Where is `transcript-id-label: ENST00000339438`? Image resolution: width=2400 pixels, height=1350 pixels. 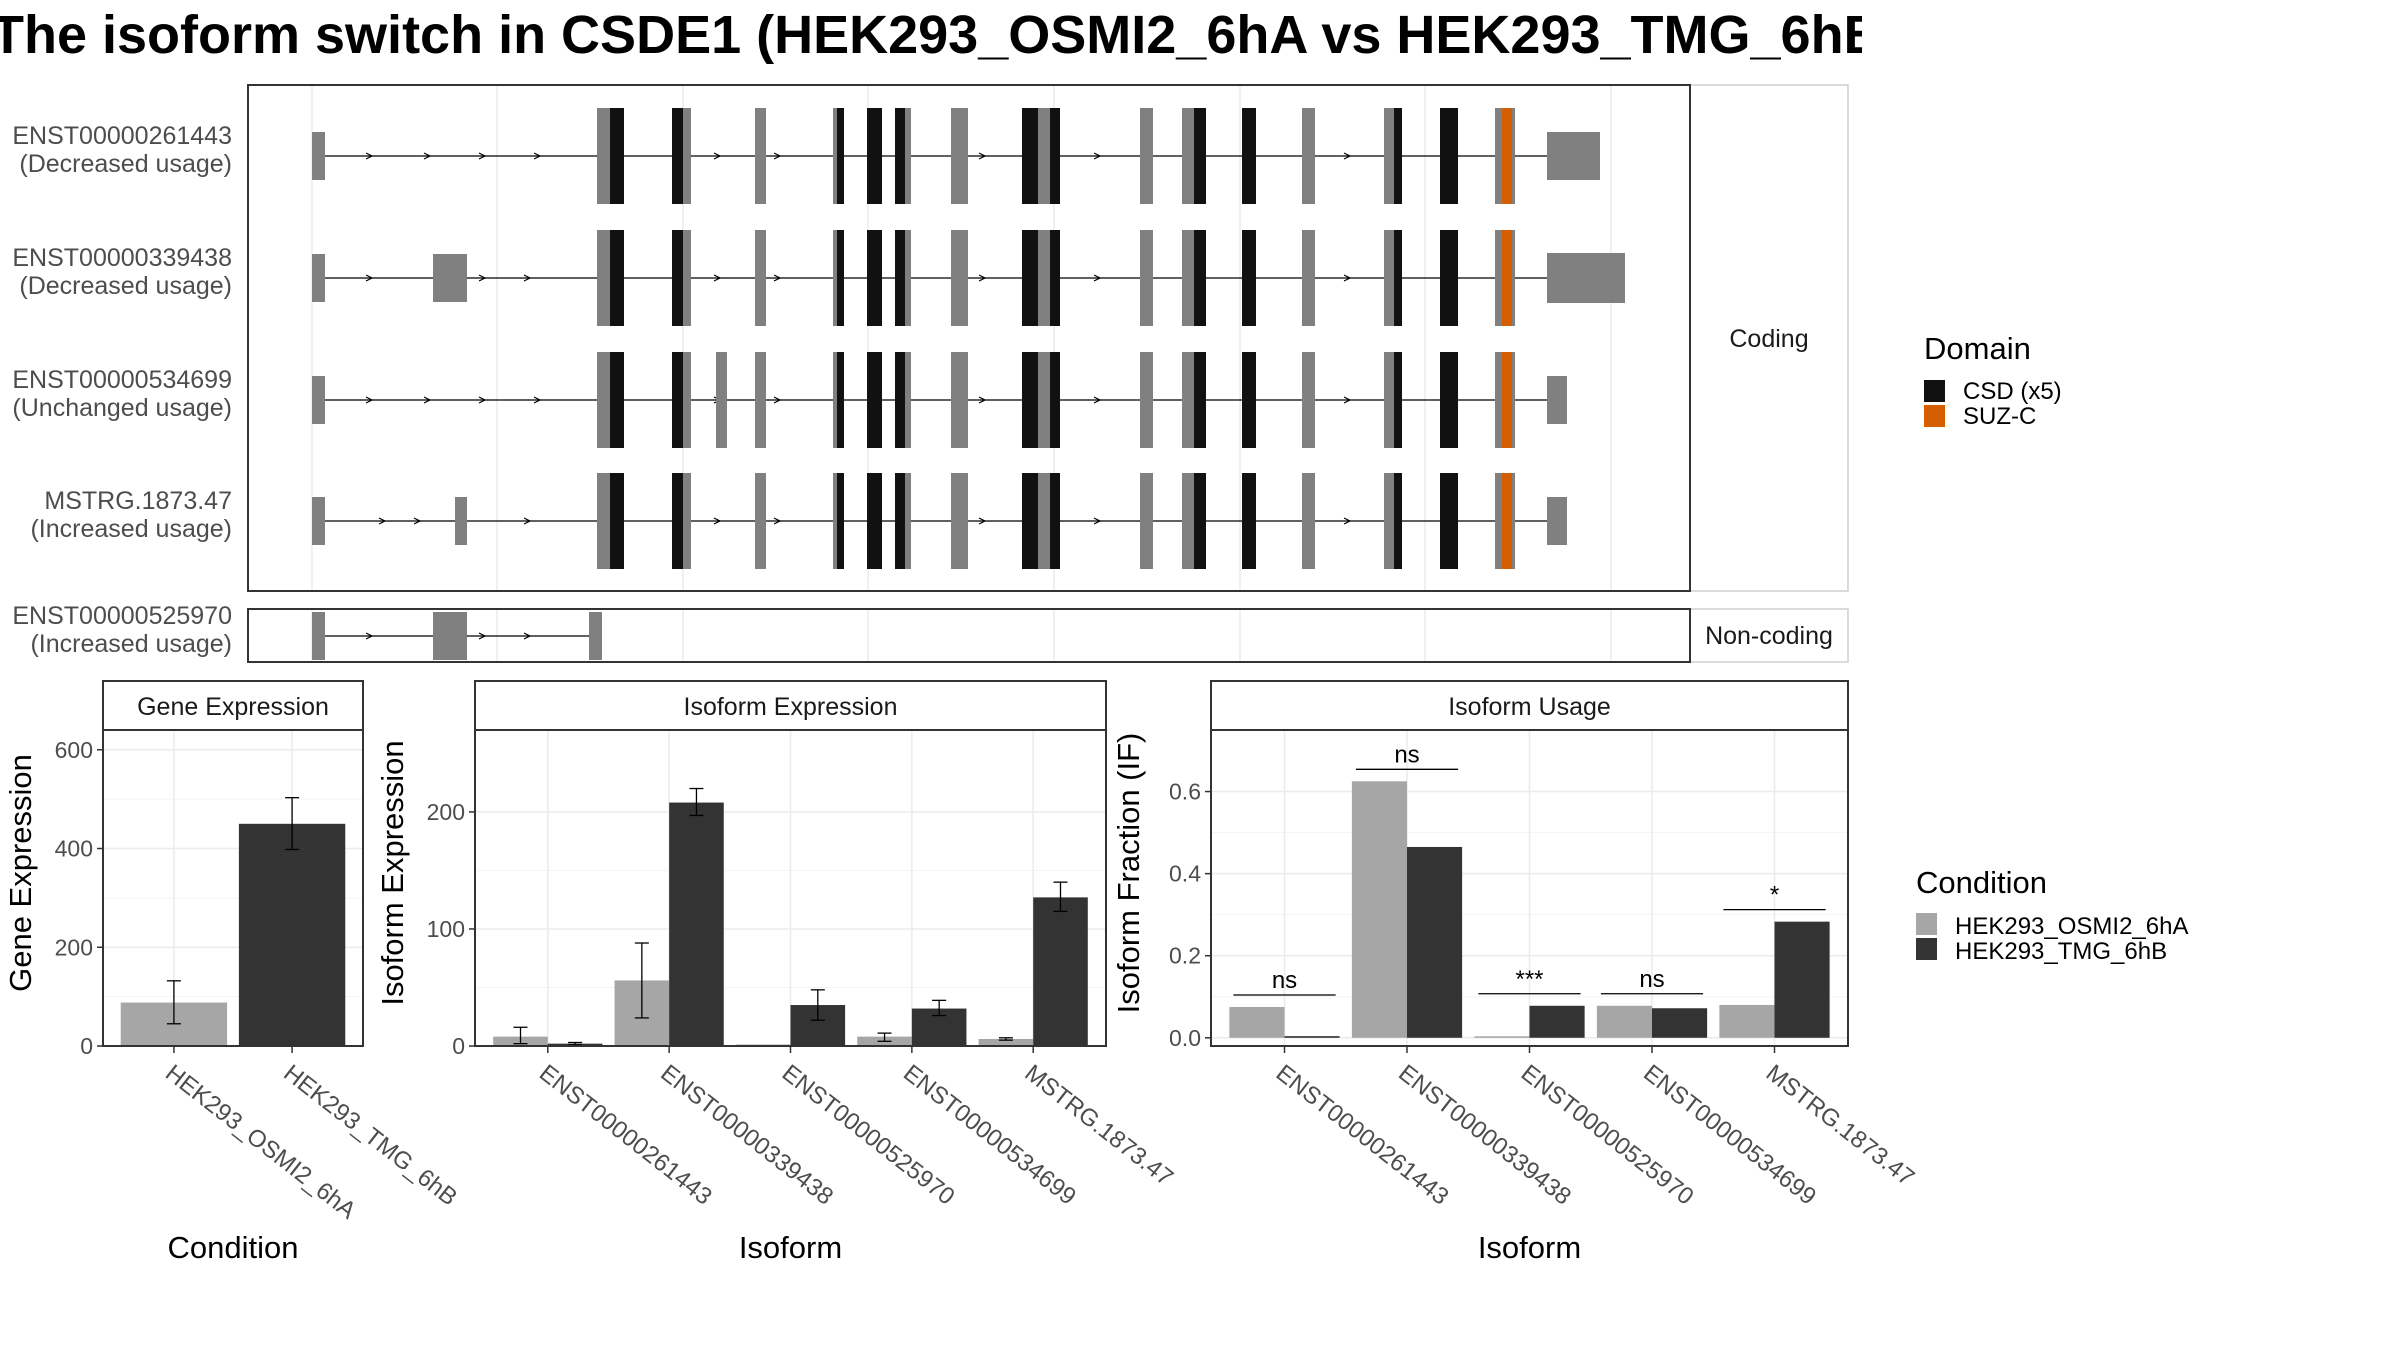
transcript-id-label: ENST00000339438 is located at coordinates (122, 258).